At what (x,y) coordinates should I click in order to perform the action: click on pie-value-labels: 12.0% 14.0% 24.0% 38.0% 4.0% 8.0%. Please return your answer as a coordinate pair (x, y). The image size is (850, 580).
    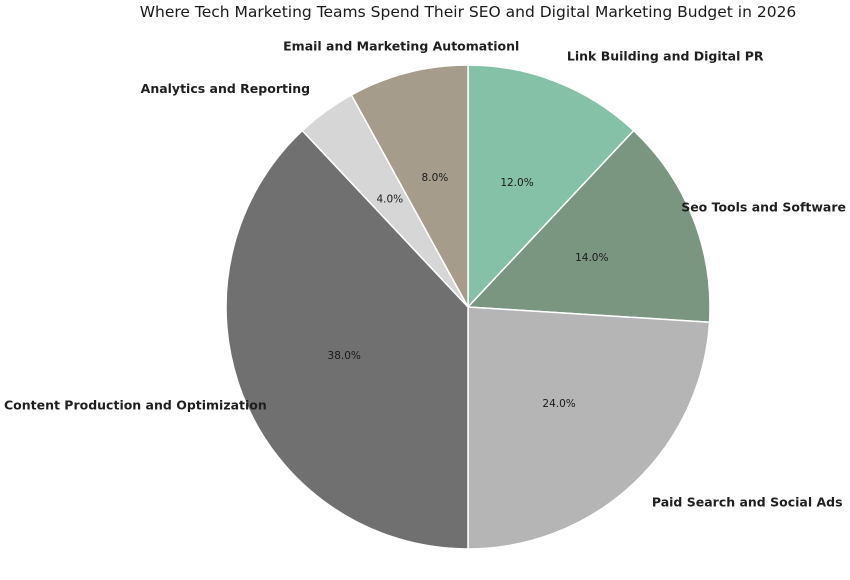
    Looking at the image, I should click on (468, 291).